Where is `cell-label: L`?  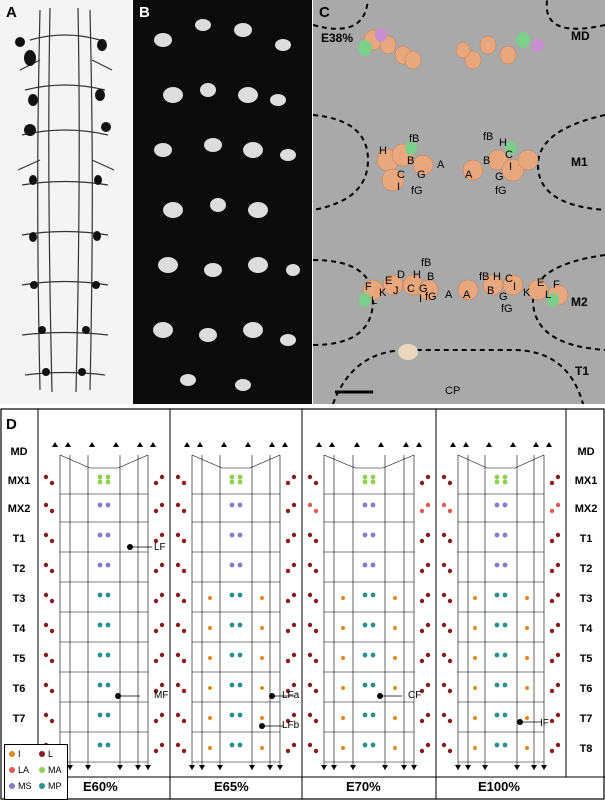
cell-label: L is located at coordinates (548, 295).